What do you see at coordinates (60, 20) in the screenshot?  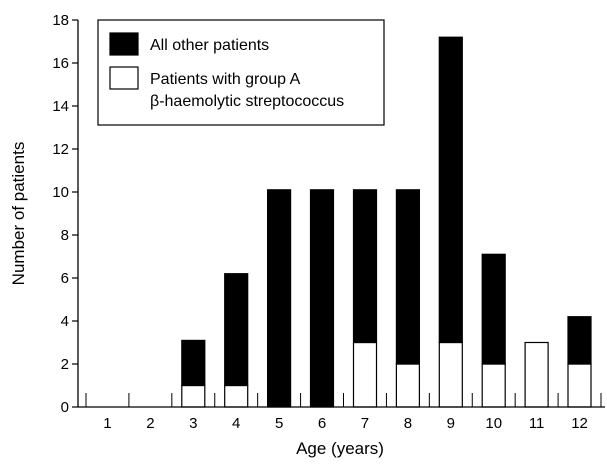 I see `y-tick-label-18: 18` at bounding box center [60, 20].